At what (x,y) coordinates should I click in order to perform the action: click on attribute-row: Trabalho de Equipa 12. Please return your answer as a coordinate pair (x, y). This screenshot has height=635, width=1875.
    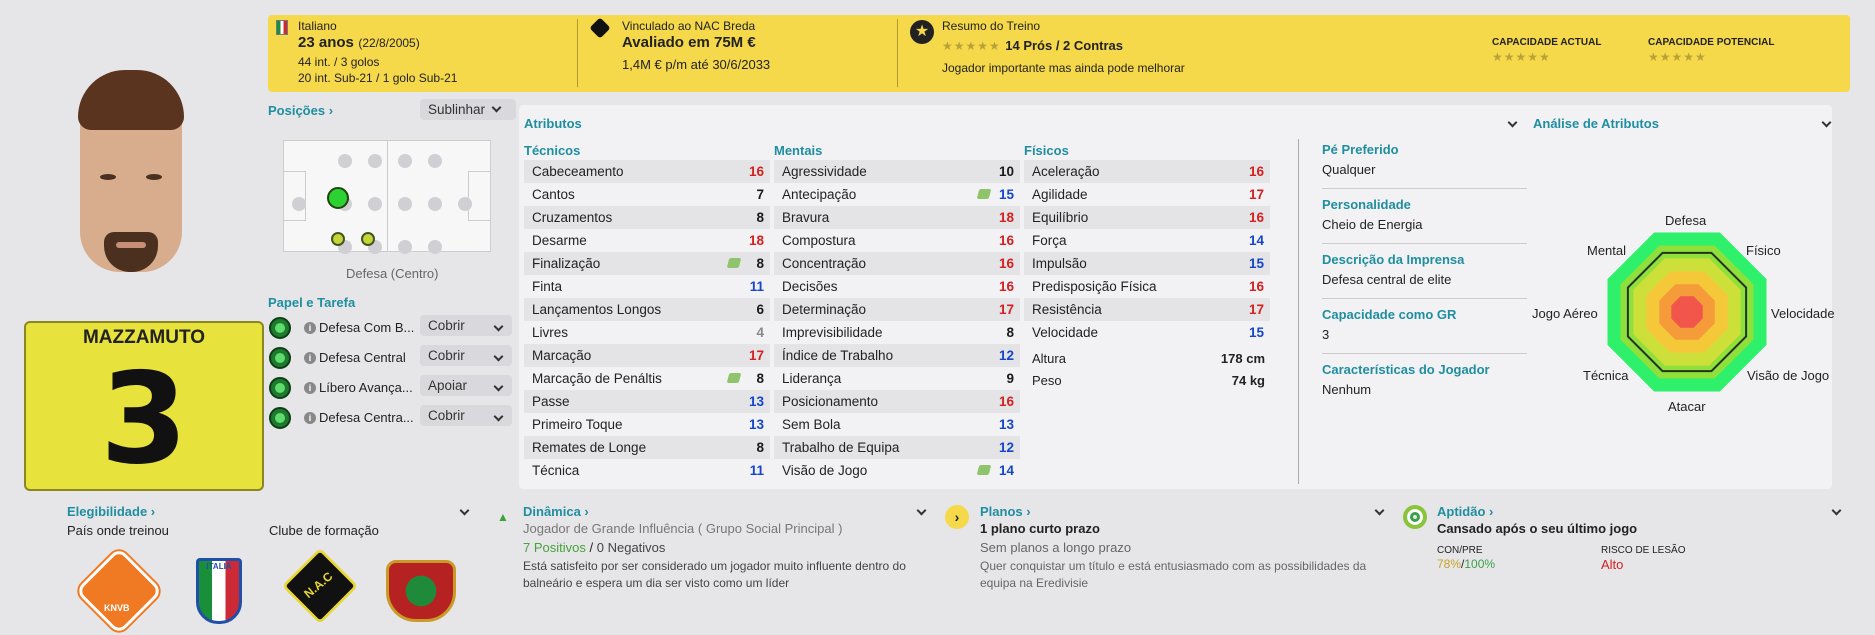
    Looking at the image, I should click on (897, 447).